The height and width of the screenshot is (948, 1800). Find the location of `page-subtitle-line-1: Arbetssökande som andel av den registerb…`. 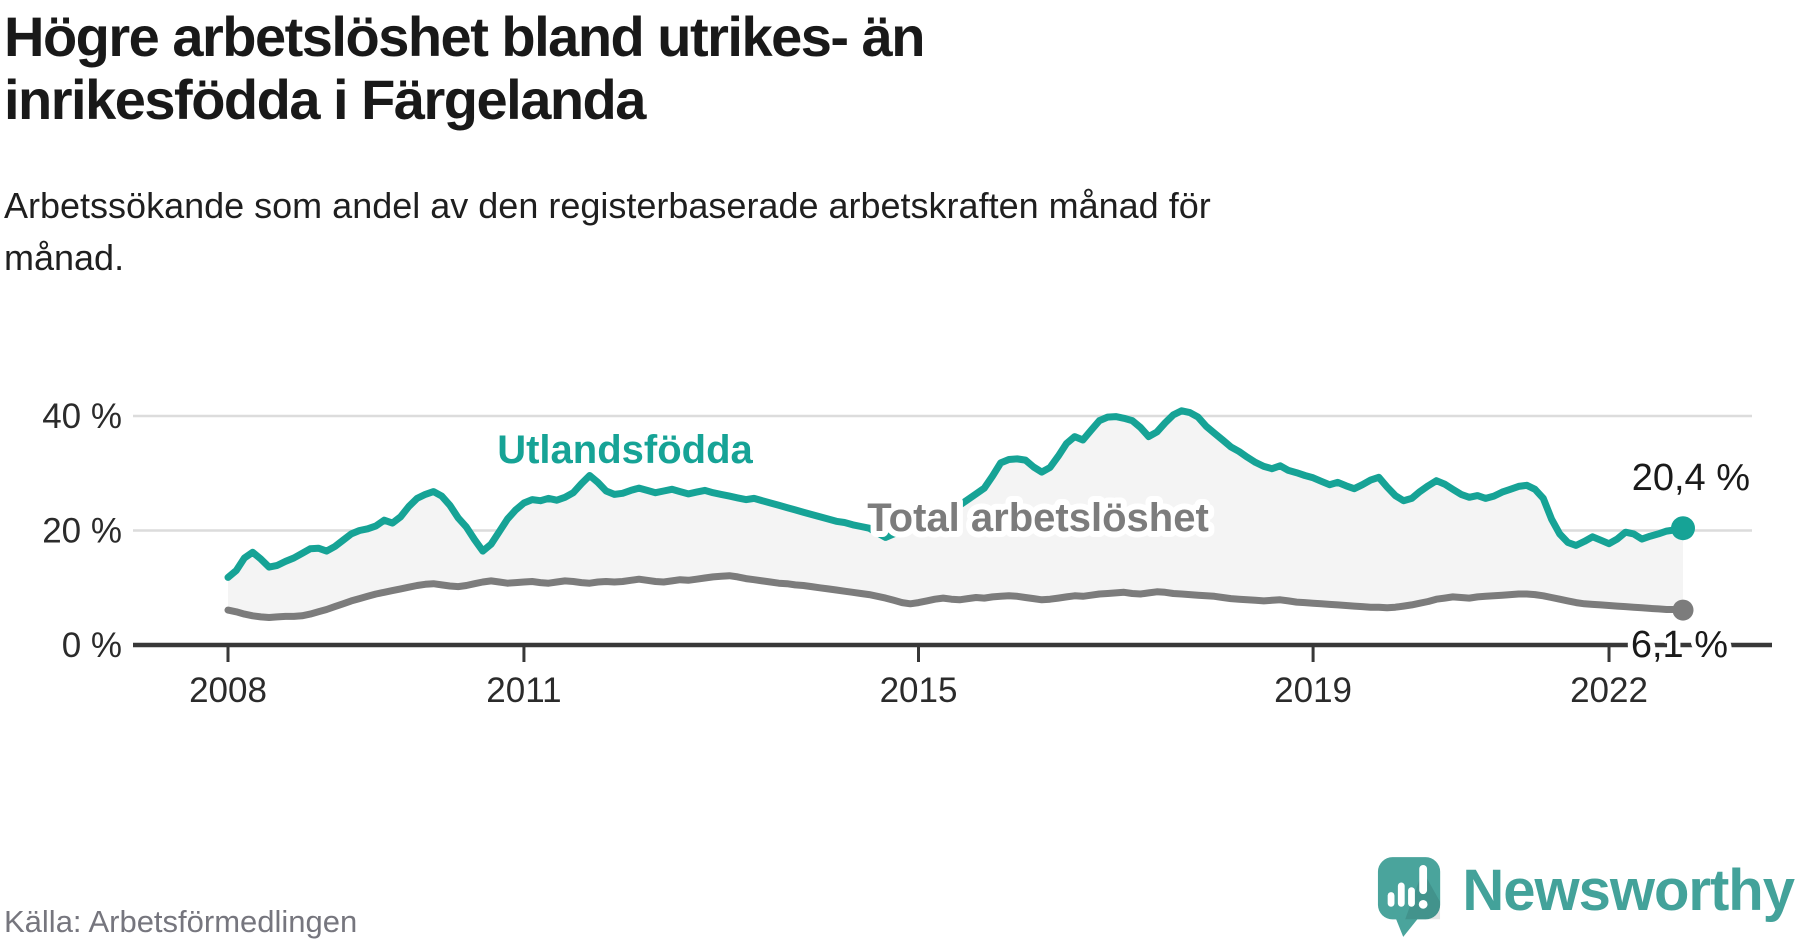

page-subtitle-line-1: Arbetssökande som andel av den registerb… is located at coordinates (607, 205).